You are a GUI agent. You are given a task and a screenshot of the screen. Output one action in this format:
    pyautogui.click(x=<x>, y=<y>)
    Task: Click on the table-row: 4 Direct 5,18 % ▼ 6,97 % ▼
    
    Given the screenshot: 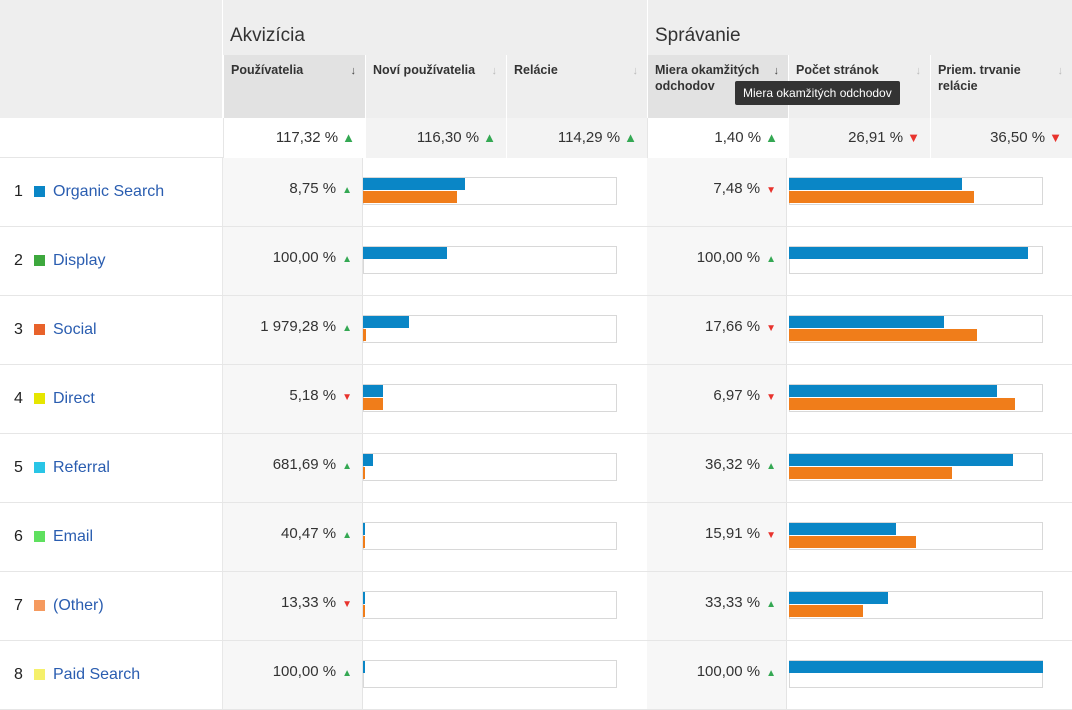 What is the action you would take?
    pyautogui.click(x=536, y=399)
    